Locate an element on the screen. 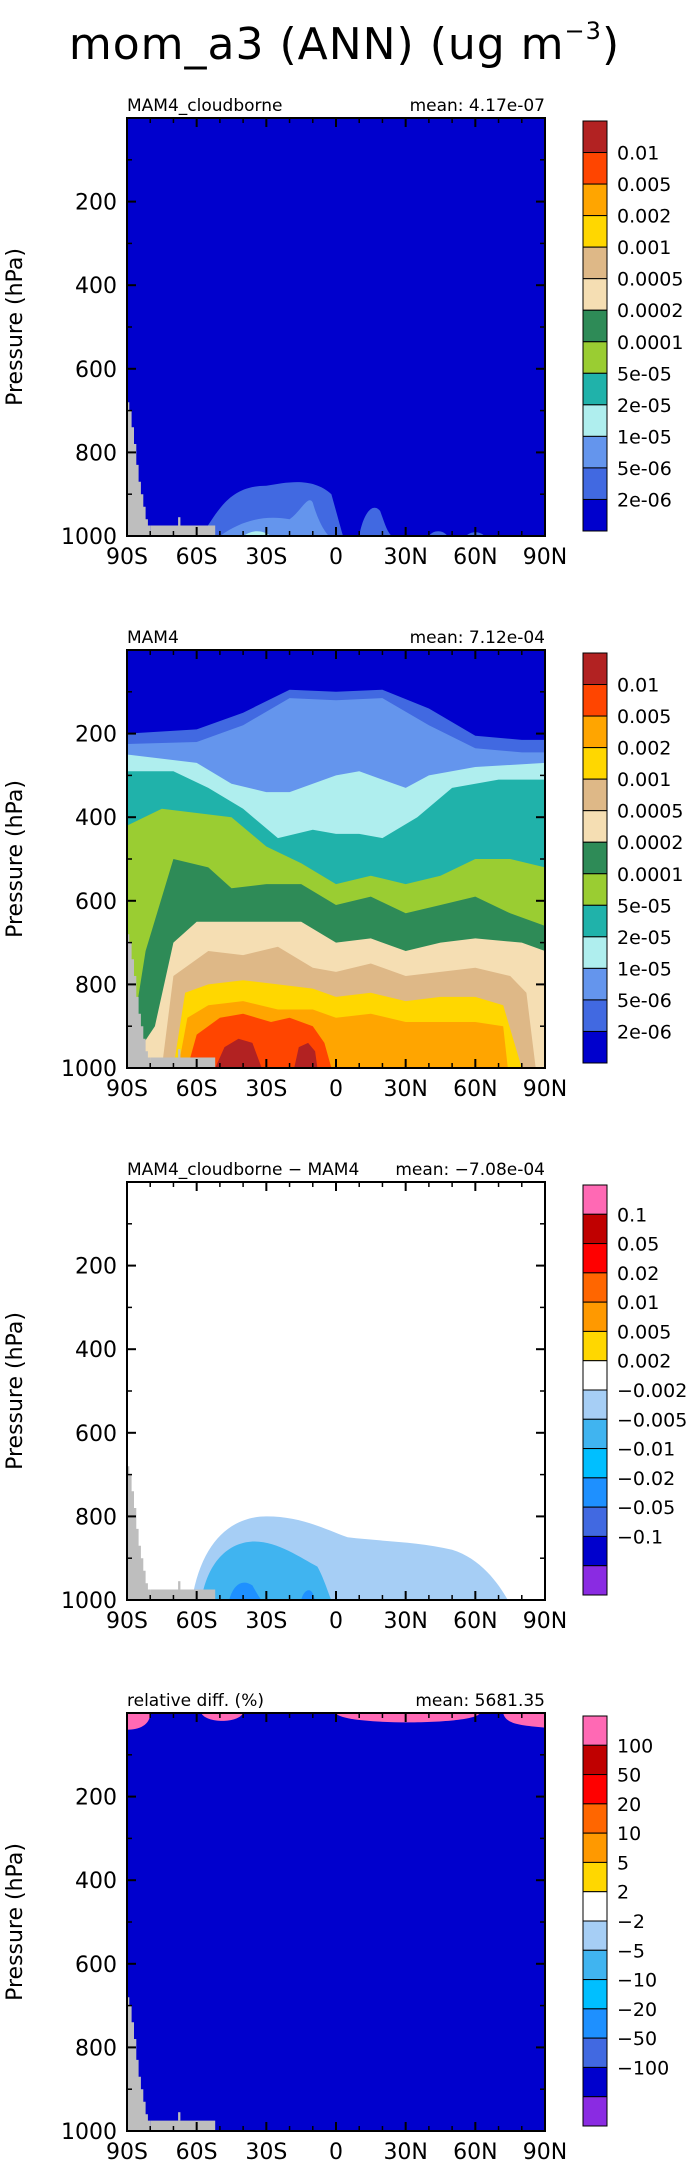 The image size is (689, 2175). colorbar-label: 0.002 is located at coordinates (644, 217).